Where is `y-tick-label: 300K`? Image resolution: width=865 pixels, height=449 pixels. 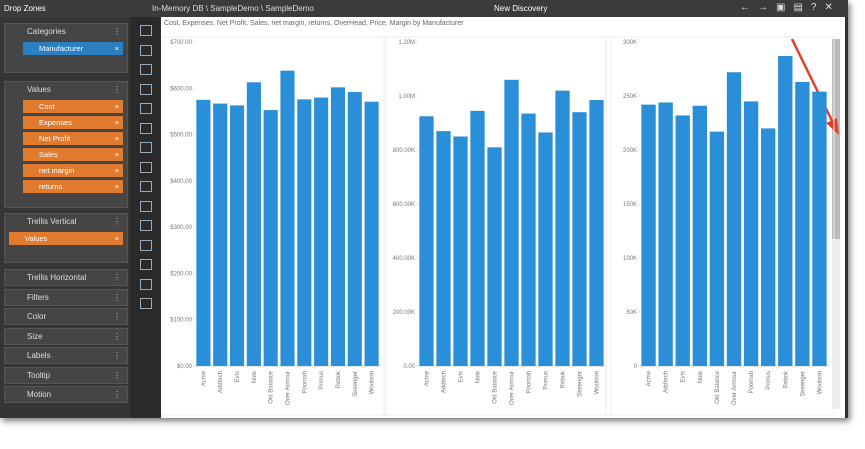 y-tick-label: 300K is located at coordinates (630, 43).